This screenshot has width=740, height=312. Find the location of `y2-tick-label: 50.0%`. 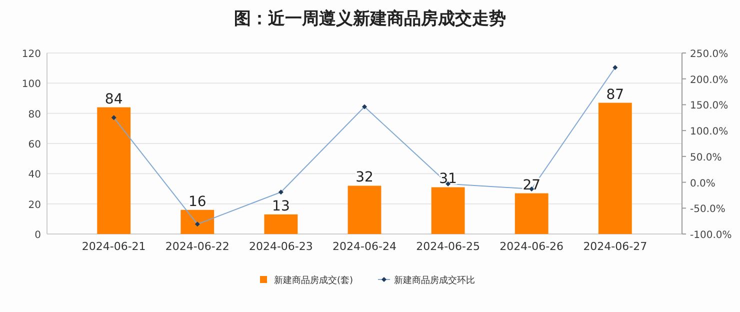

y2-tick-label: 50.0% is located at coordinates (706, 158).